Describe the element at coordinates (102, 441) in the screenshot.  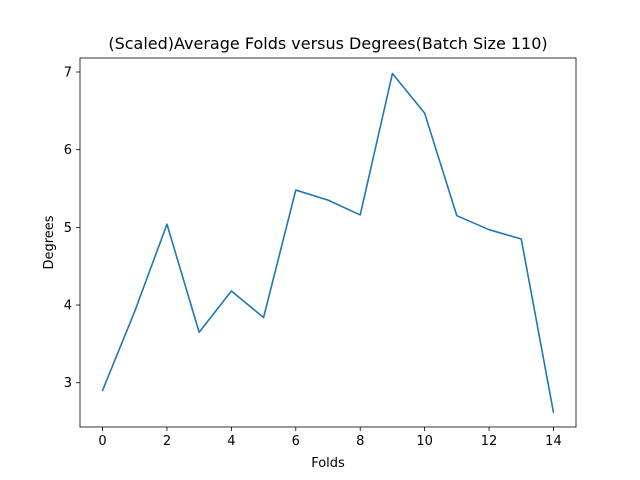
I see `x-tick-label: 0` at that location.